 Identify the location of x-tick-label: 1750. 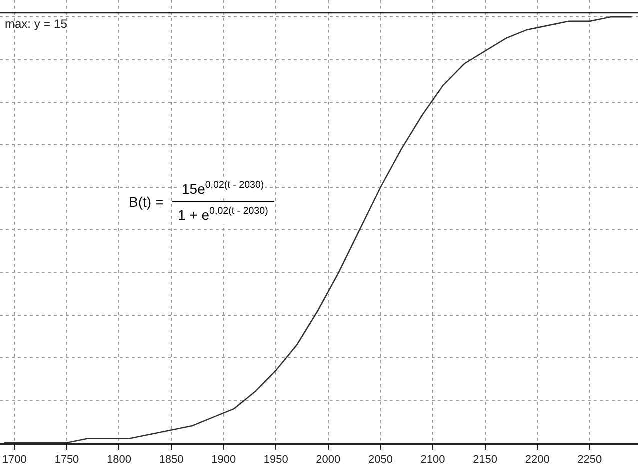
(67, 460).